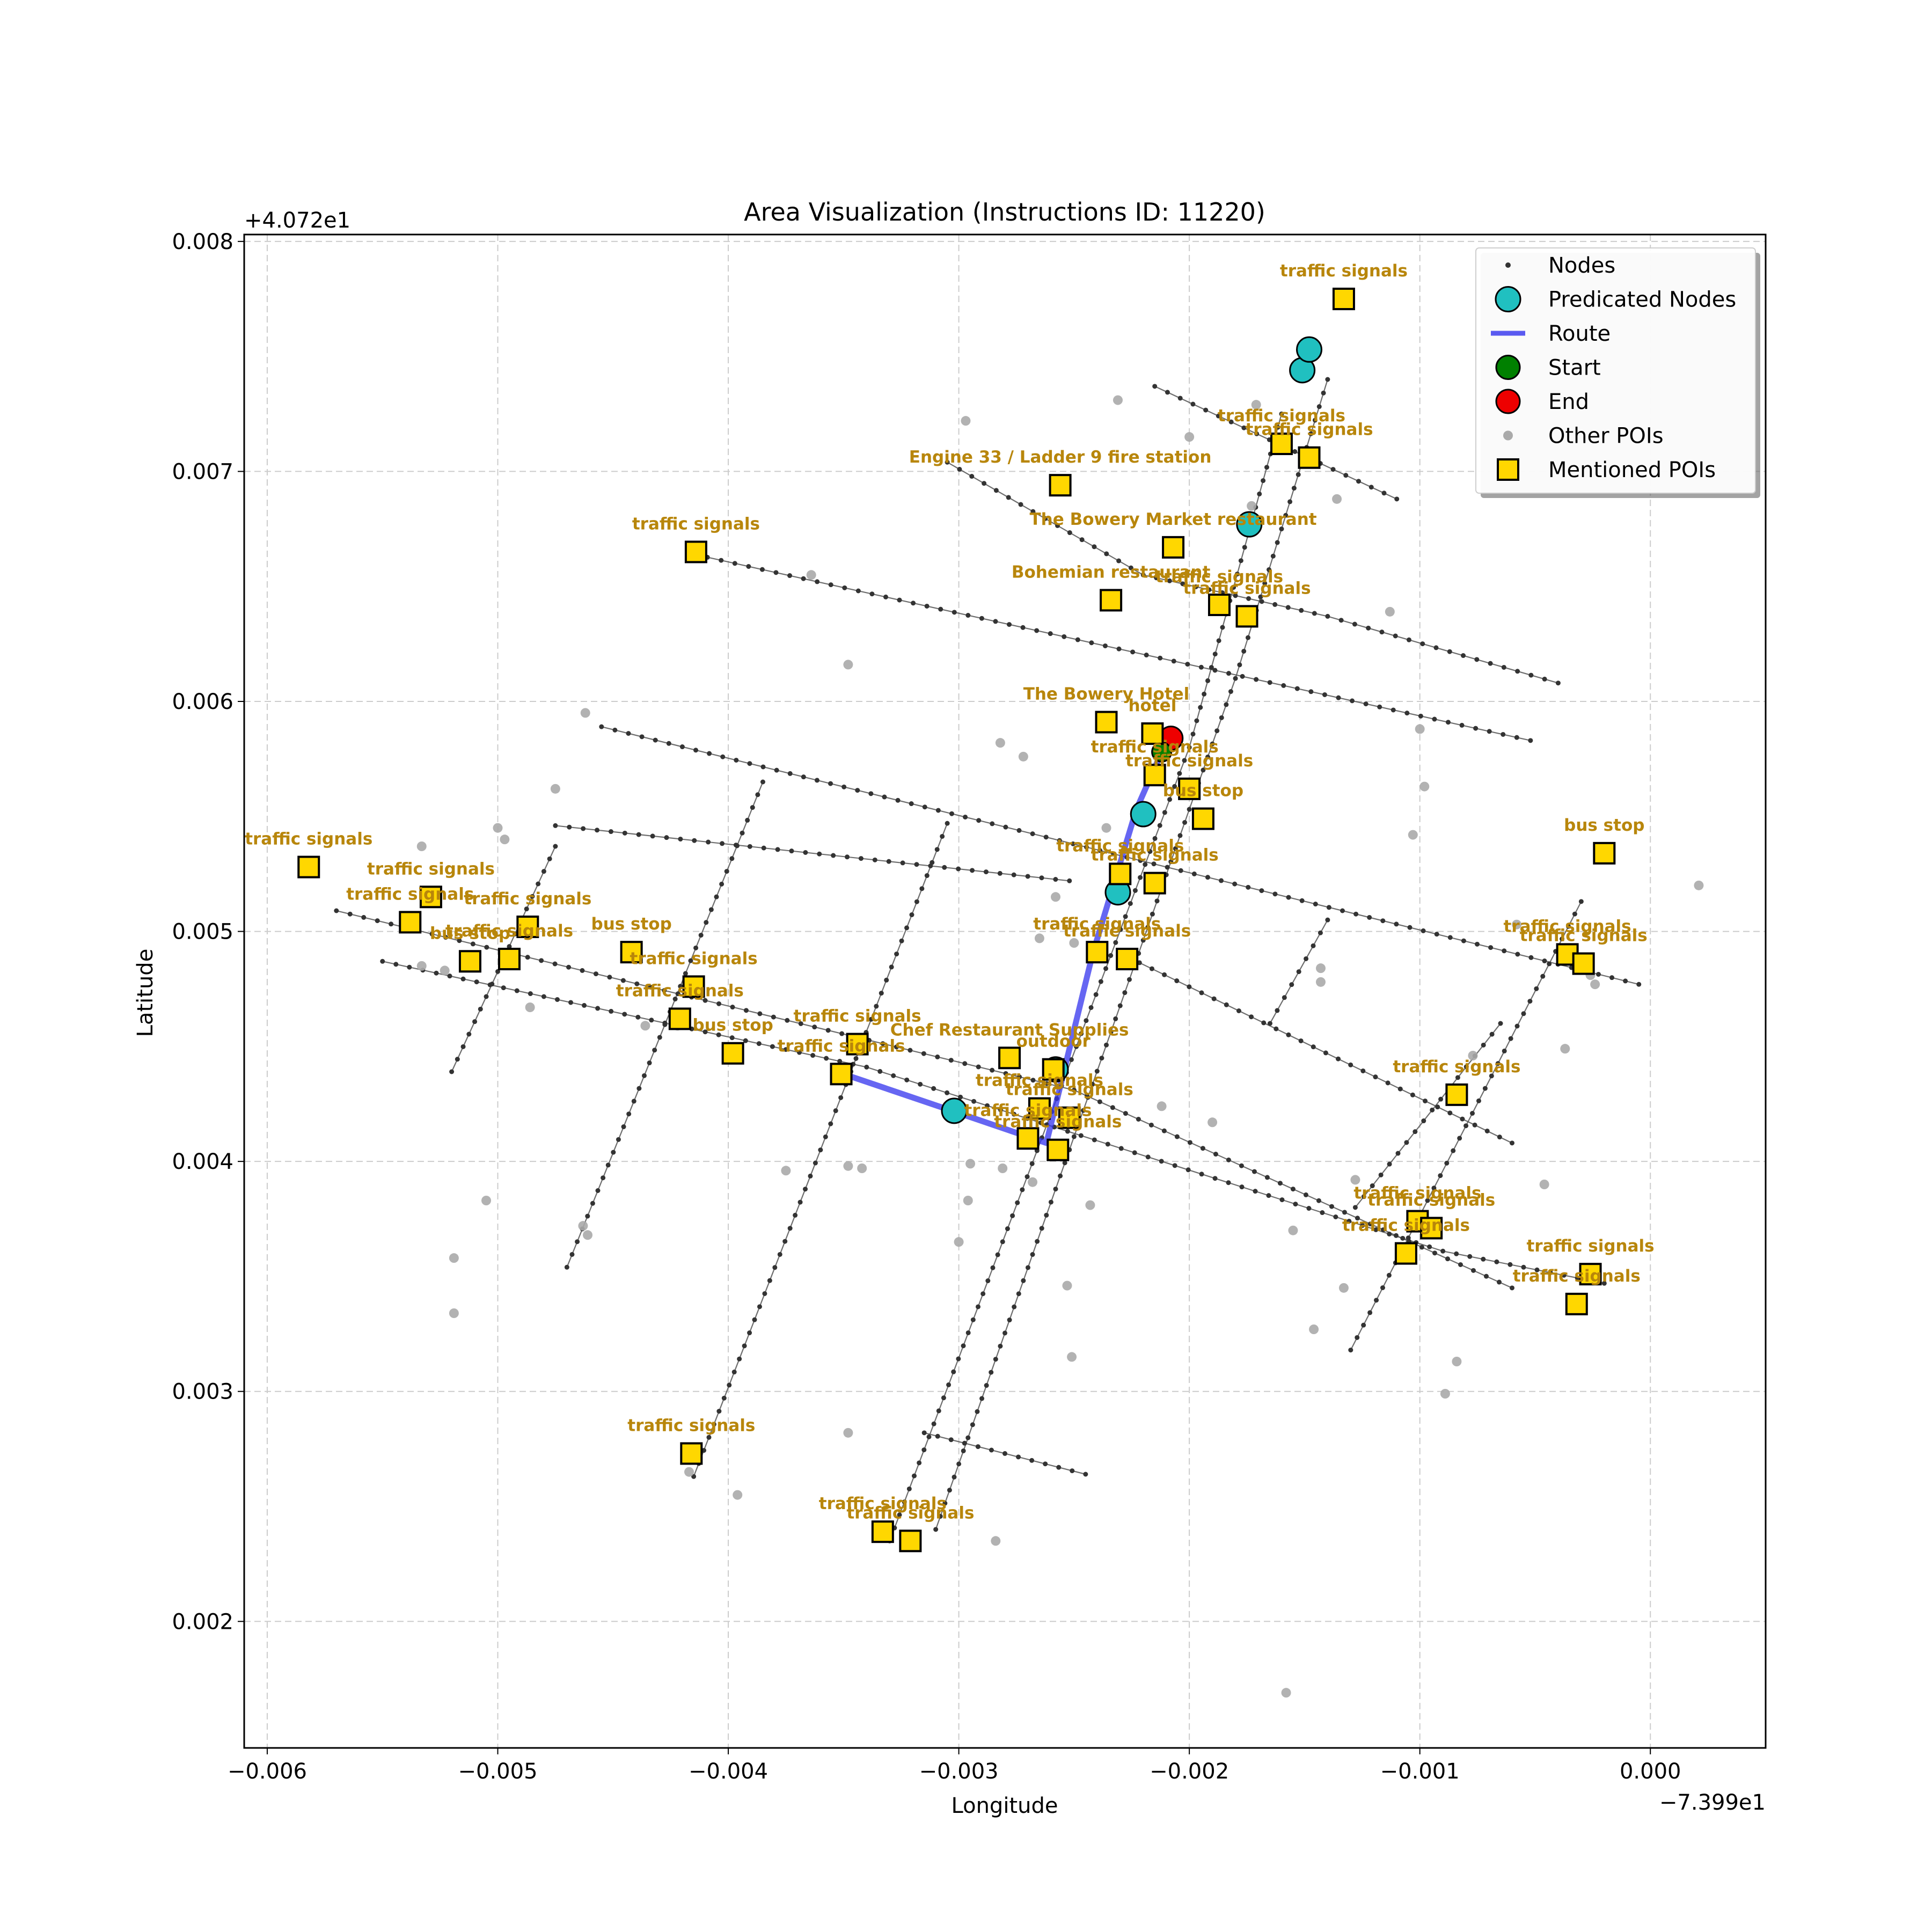  What do you see at coordinates (1009, 1030) in the screenshot?
I see `mentioned-poi-label: Chef Restaurant Supplies` at bounding box center [1009, 1030].